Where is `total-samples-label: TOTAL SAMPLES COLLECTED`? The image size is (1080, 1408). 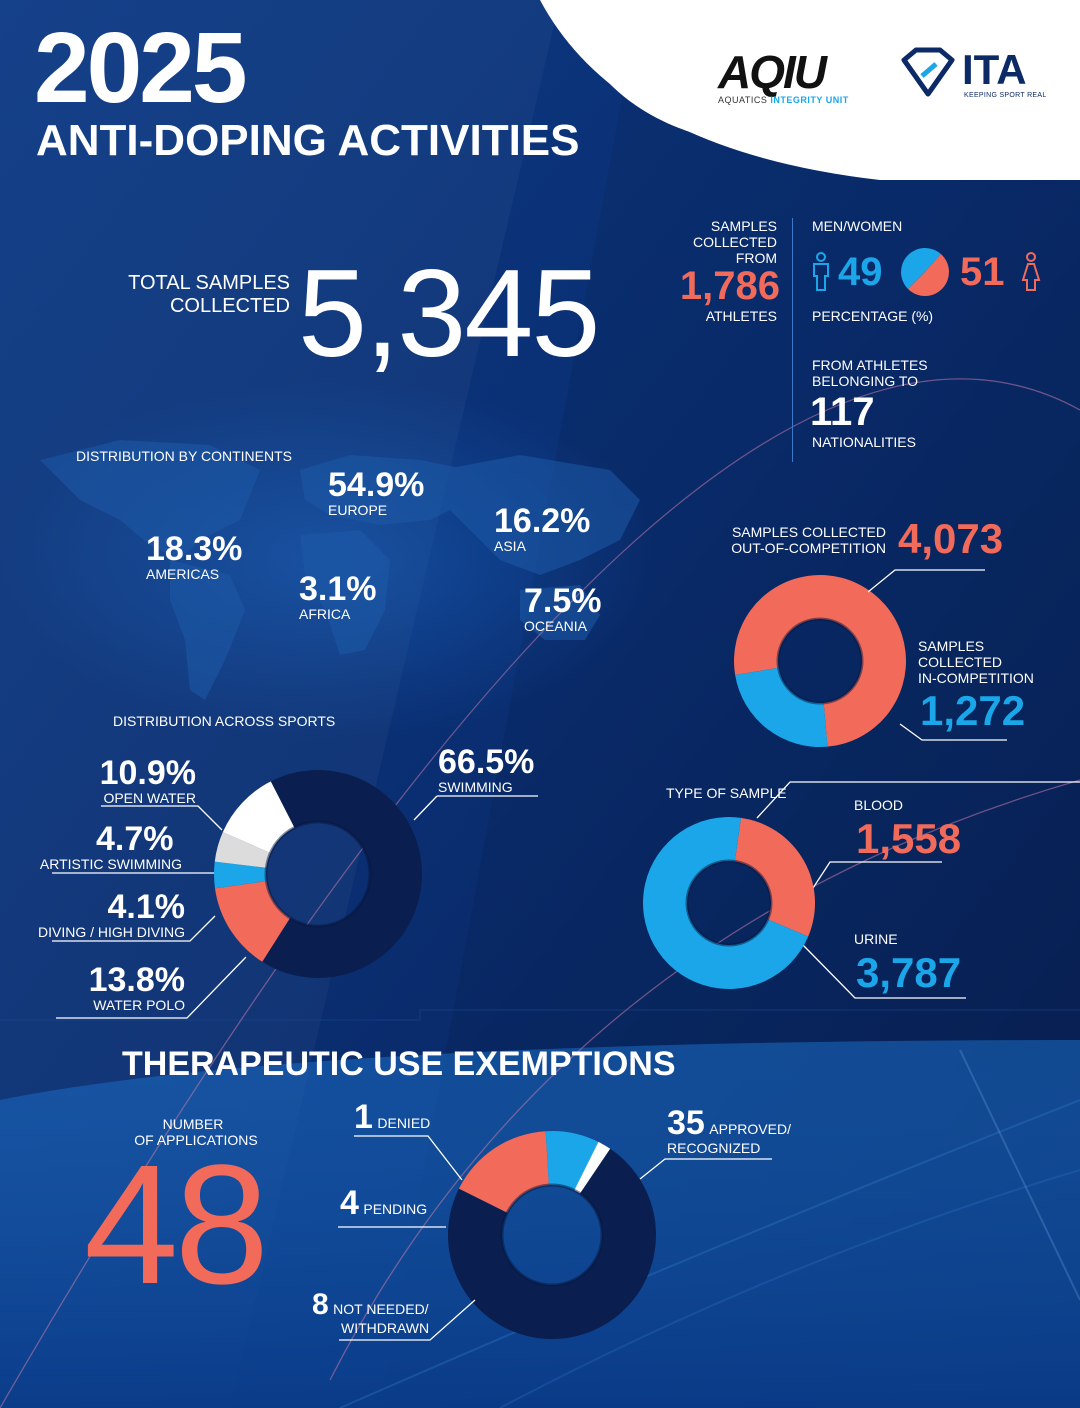
total-samples-label: TOTAL SAMPLES COLLECTED is located at coordinates (190, 295).